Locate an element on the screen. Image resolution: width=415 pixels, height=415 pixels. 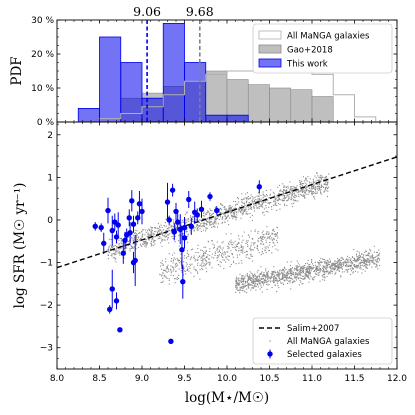
bottom-y-tick-label: −3 is located at coordinates (46, 349).